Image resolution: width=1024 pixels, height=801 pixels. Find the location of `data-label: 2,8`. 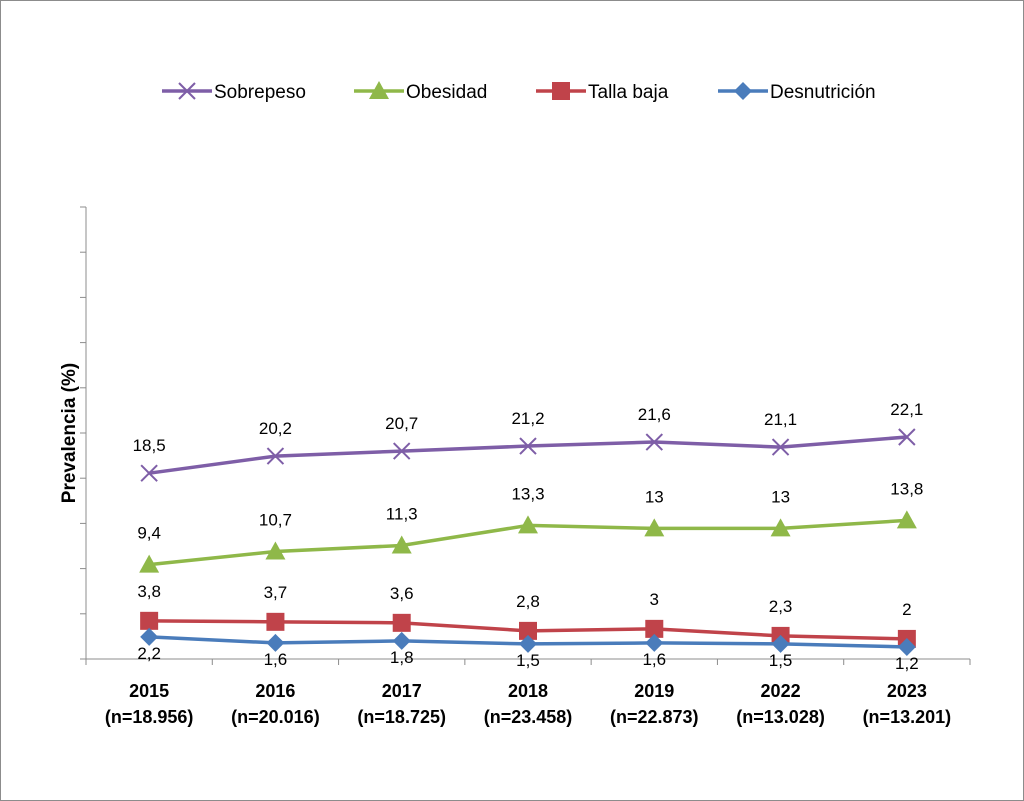

data-label: 2,8 is located at coordinates (528, 601).